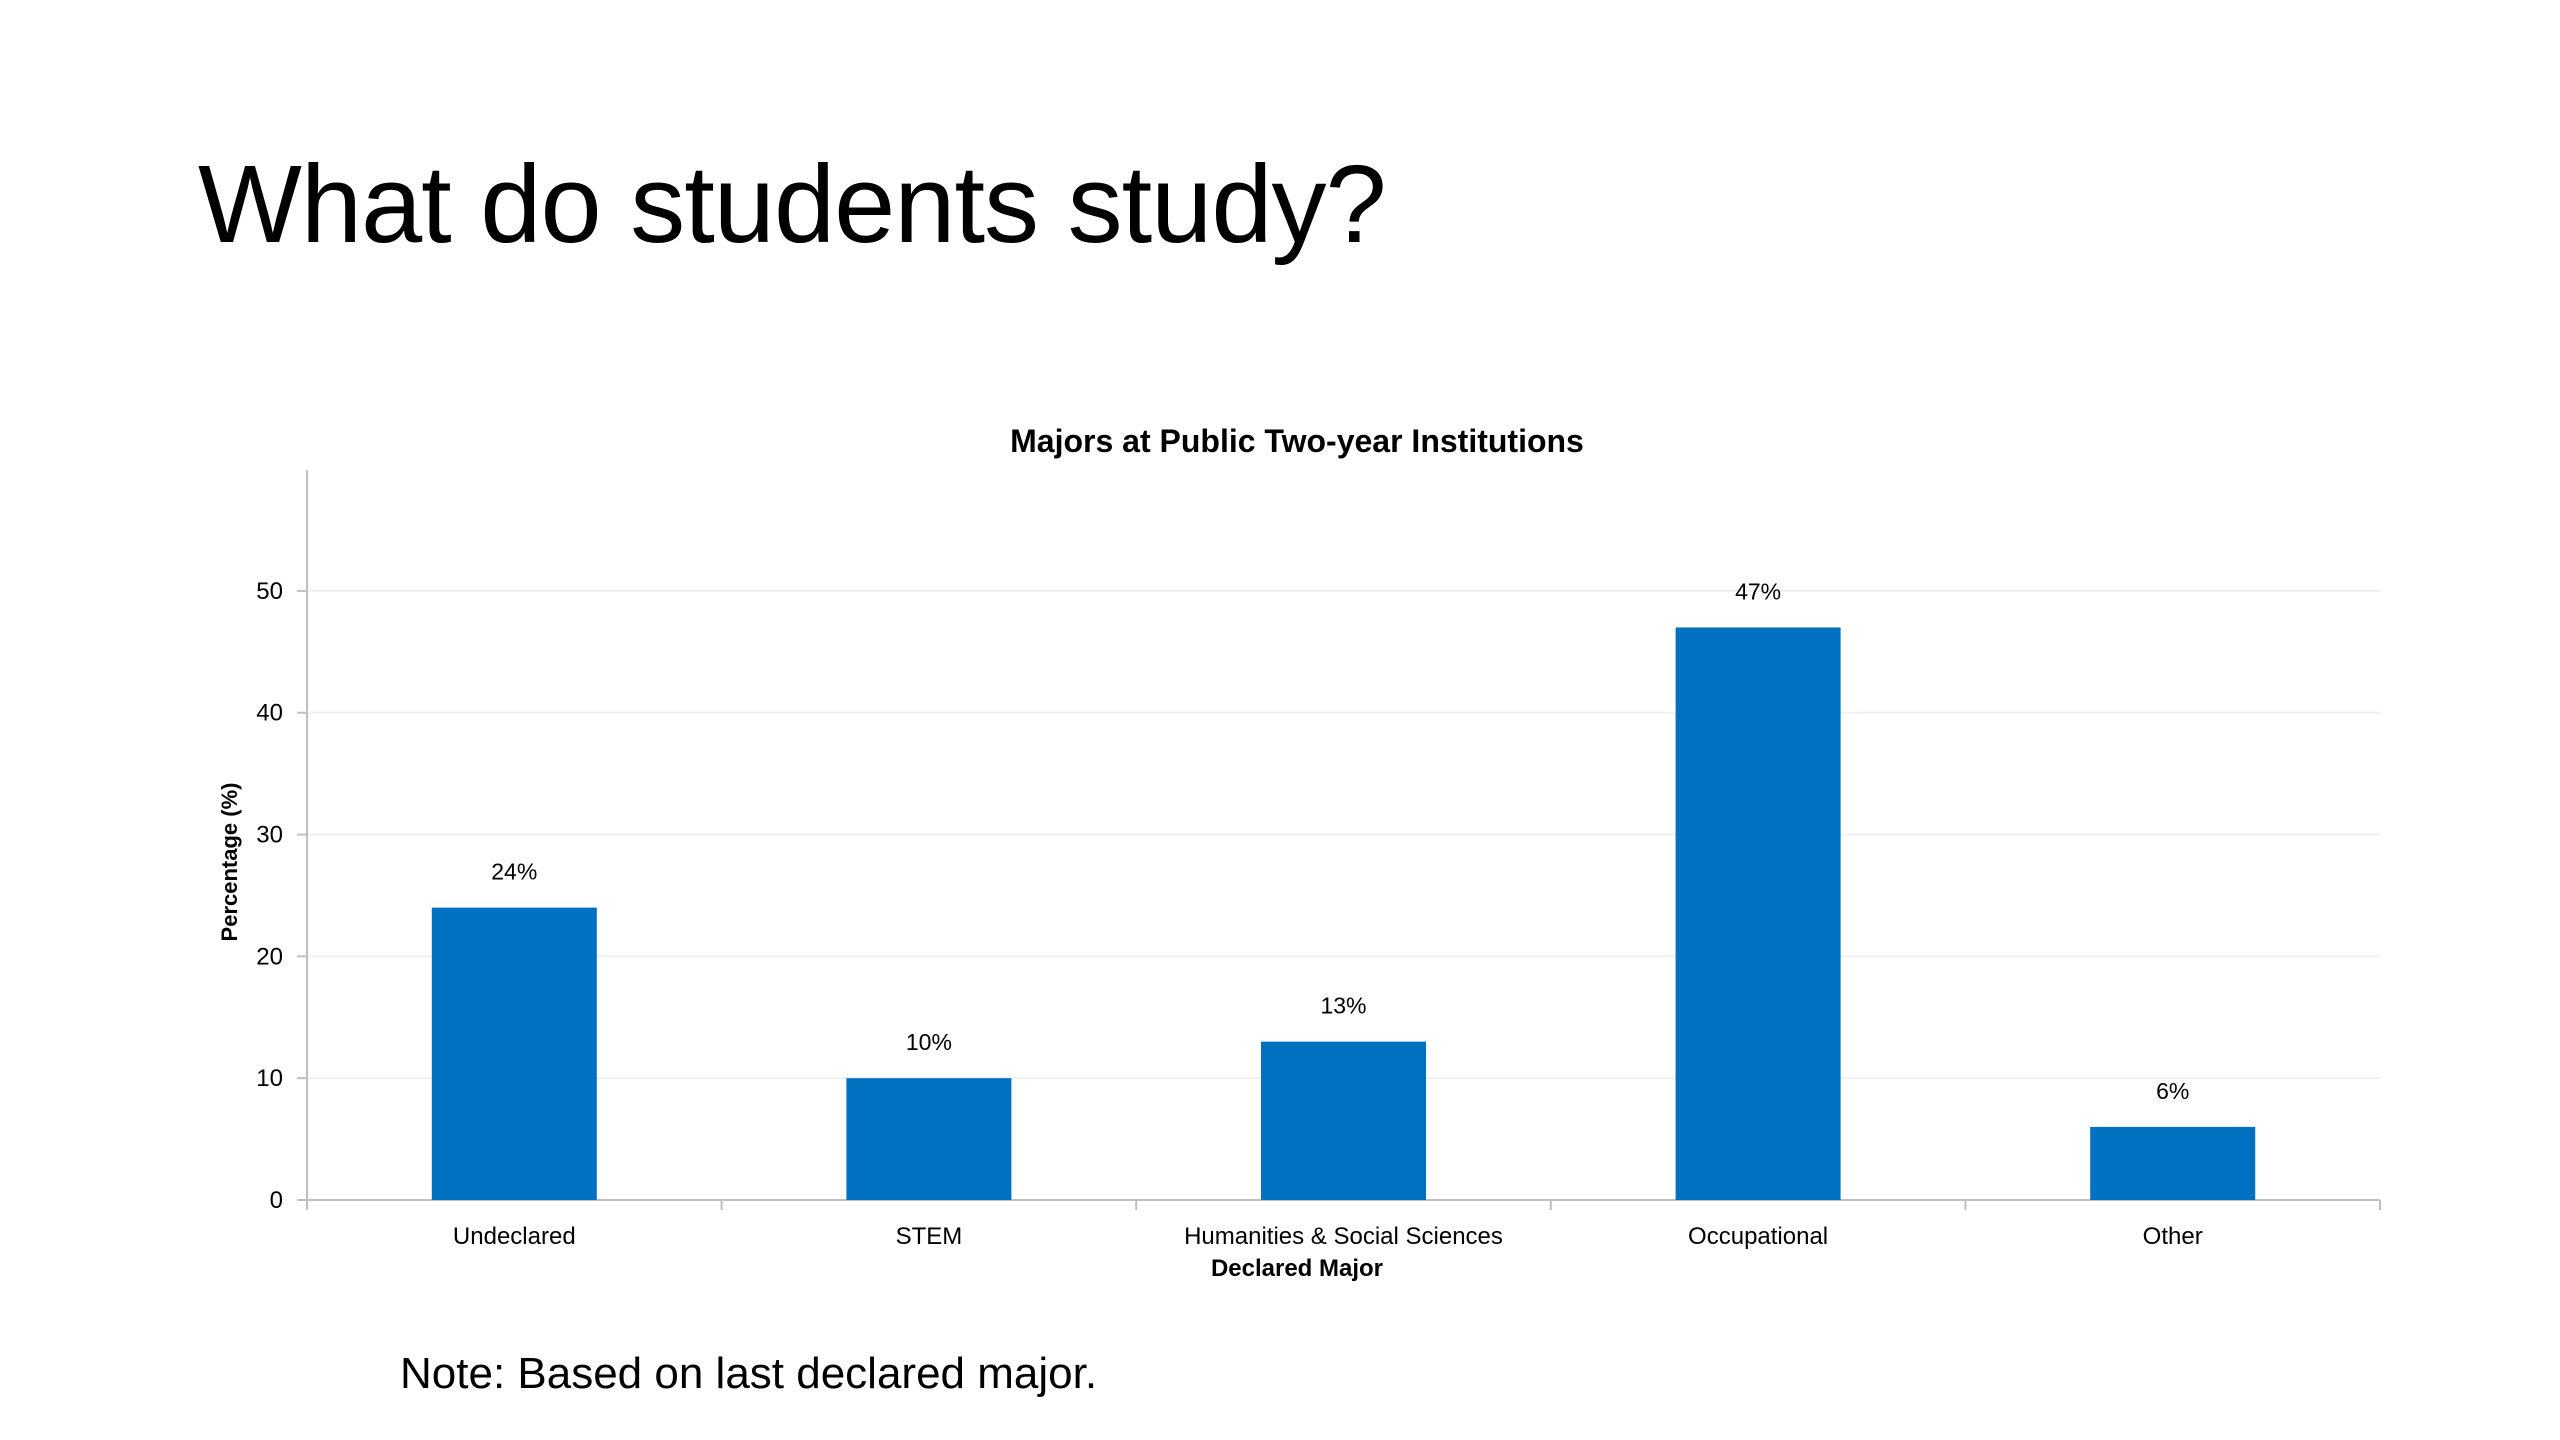  I want to click on category-label: Undeclared, so click(514, 1236).